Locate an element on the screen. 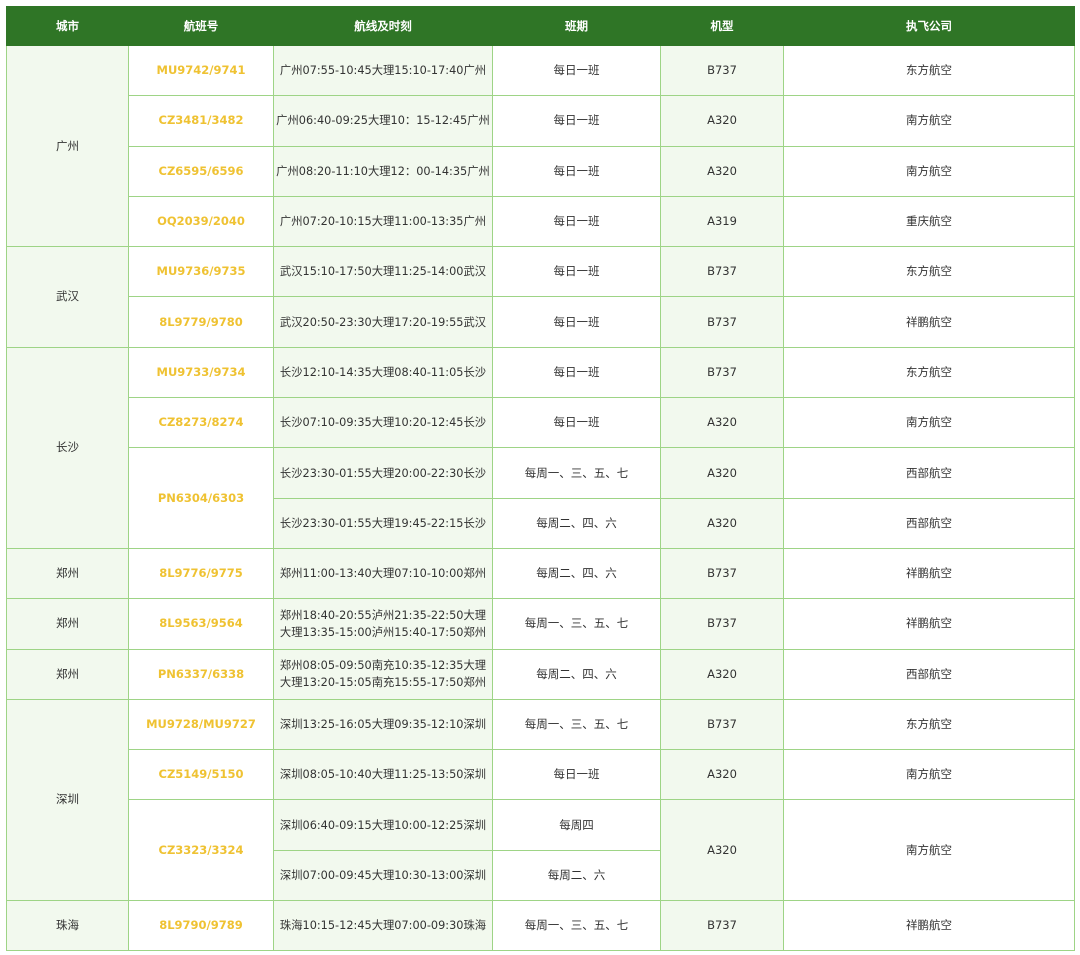 This screenshot has width=1080, height=955. route-cell: 长沙23:30-01:55大理20:00-22:30长沙 is located at coordinates (383, 473).